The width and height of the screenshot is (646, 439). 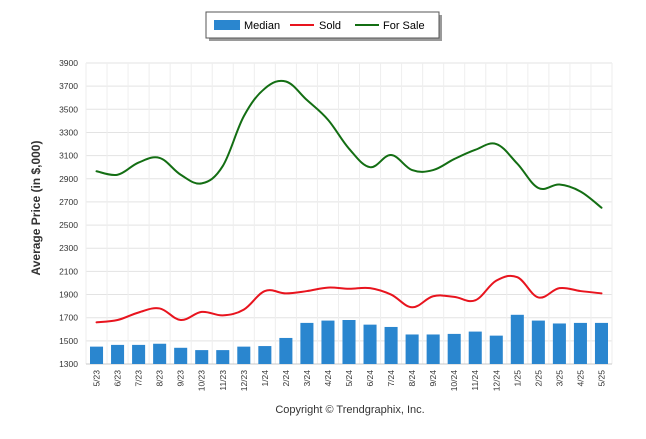 I want to click on y-tick-label: 1500, so click(x=68, y=341).